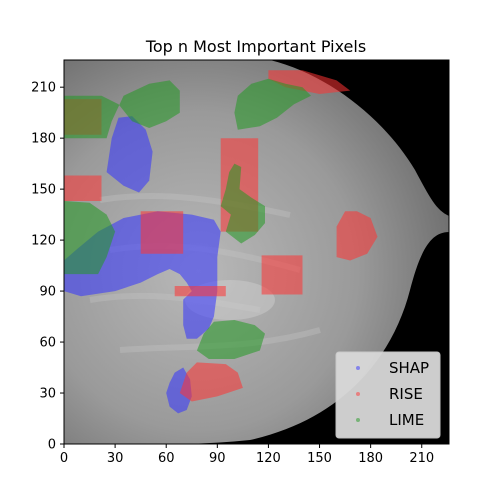 The height and width of the screenshot is (500, 500). I want to click on y-tick-label: 210, so click(43, 88).